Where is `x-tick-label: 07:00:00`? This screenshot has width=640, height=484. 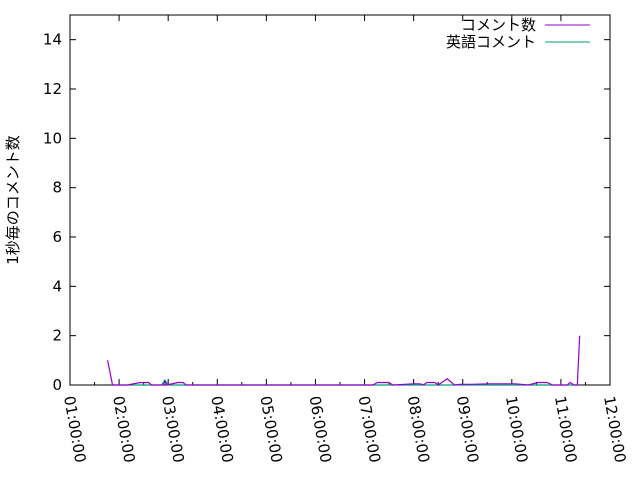 x-tick-label: 07:00:00 is located at coordinates (369, 429).